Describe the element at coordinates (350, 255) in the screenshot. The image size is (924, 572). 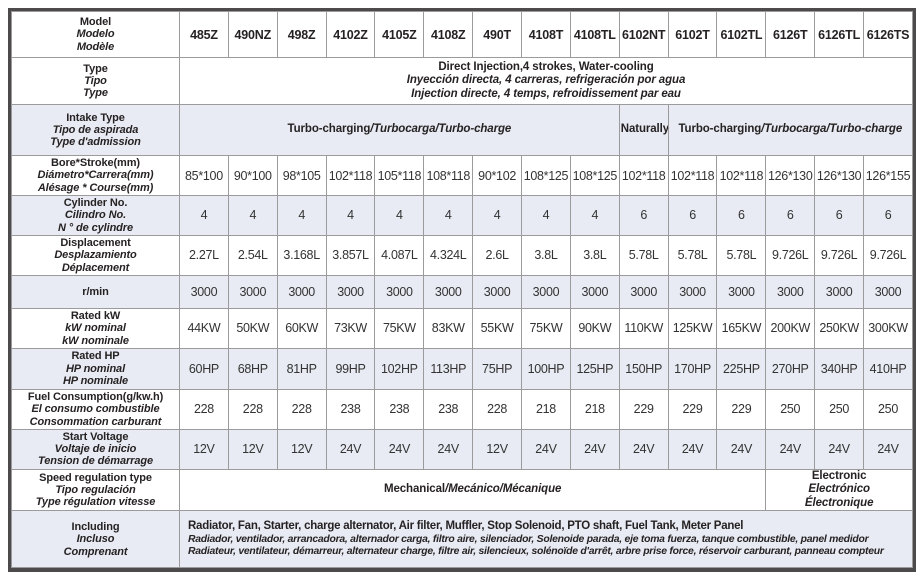
I see `displacement-value-cell: 3.857L` at that location.